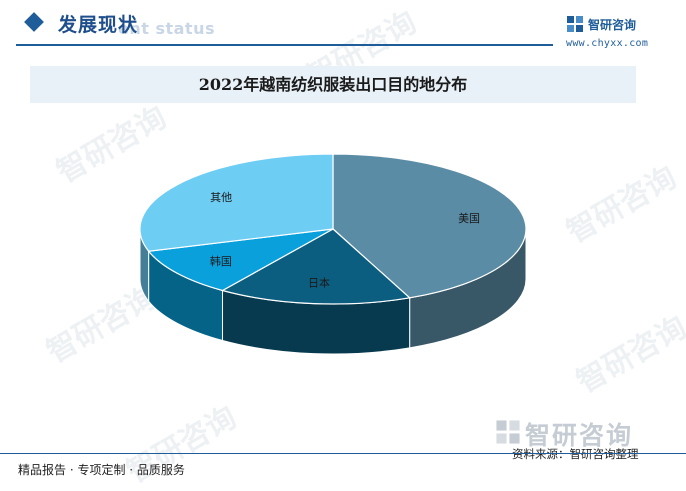 The image size is (686, 491). I want to click on footer-brand-name: 智研咨询, so click(579, 435).